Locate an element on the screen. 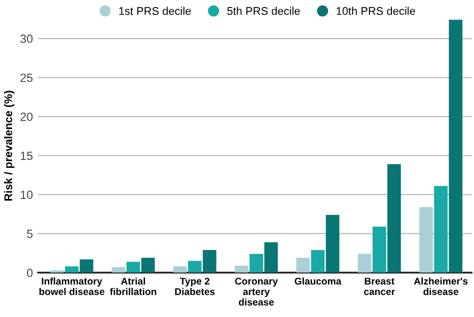 The width and height of the screenshot is (474, 317). y-tick-label: 25 is located at coordinates (26, 78).